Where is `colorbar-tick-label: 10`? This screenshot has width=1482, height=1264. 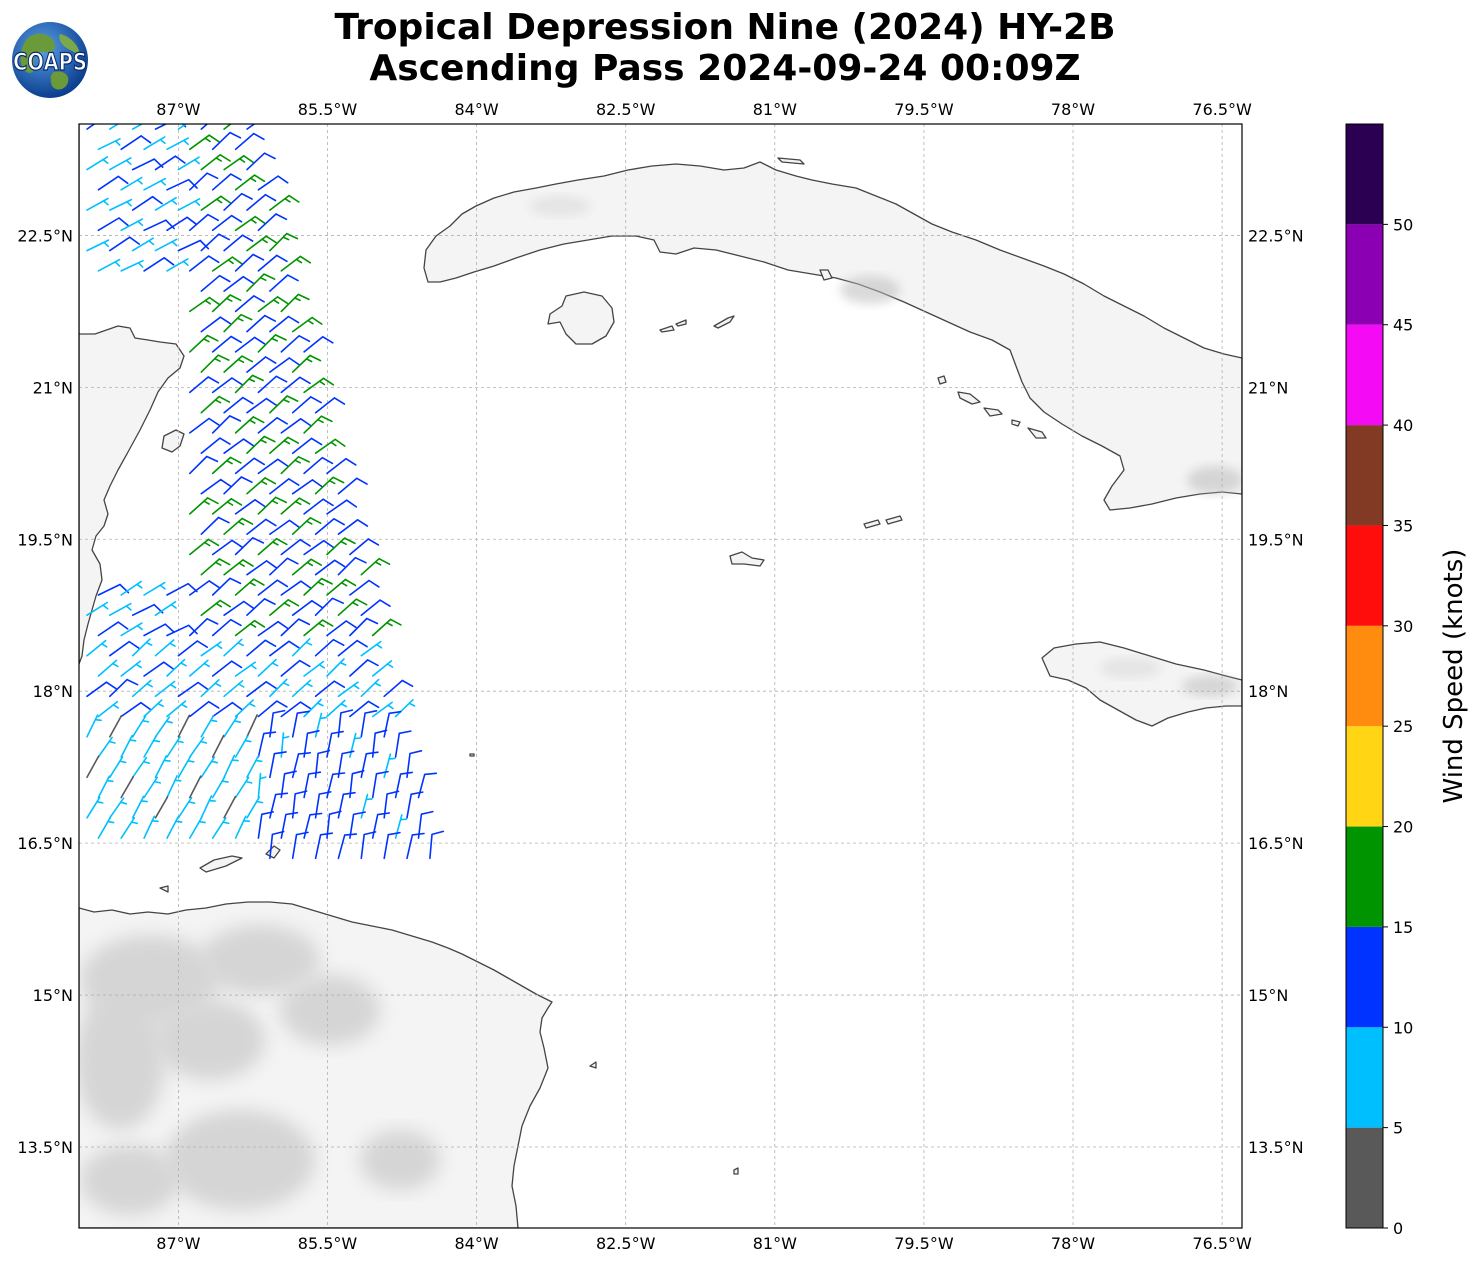
colorbar-tick-label: 10 is located at coordinates (1403, 1027).